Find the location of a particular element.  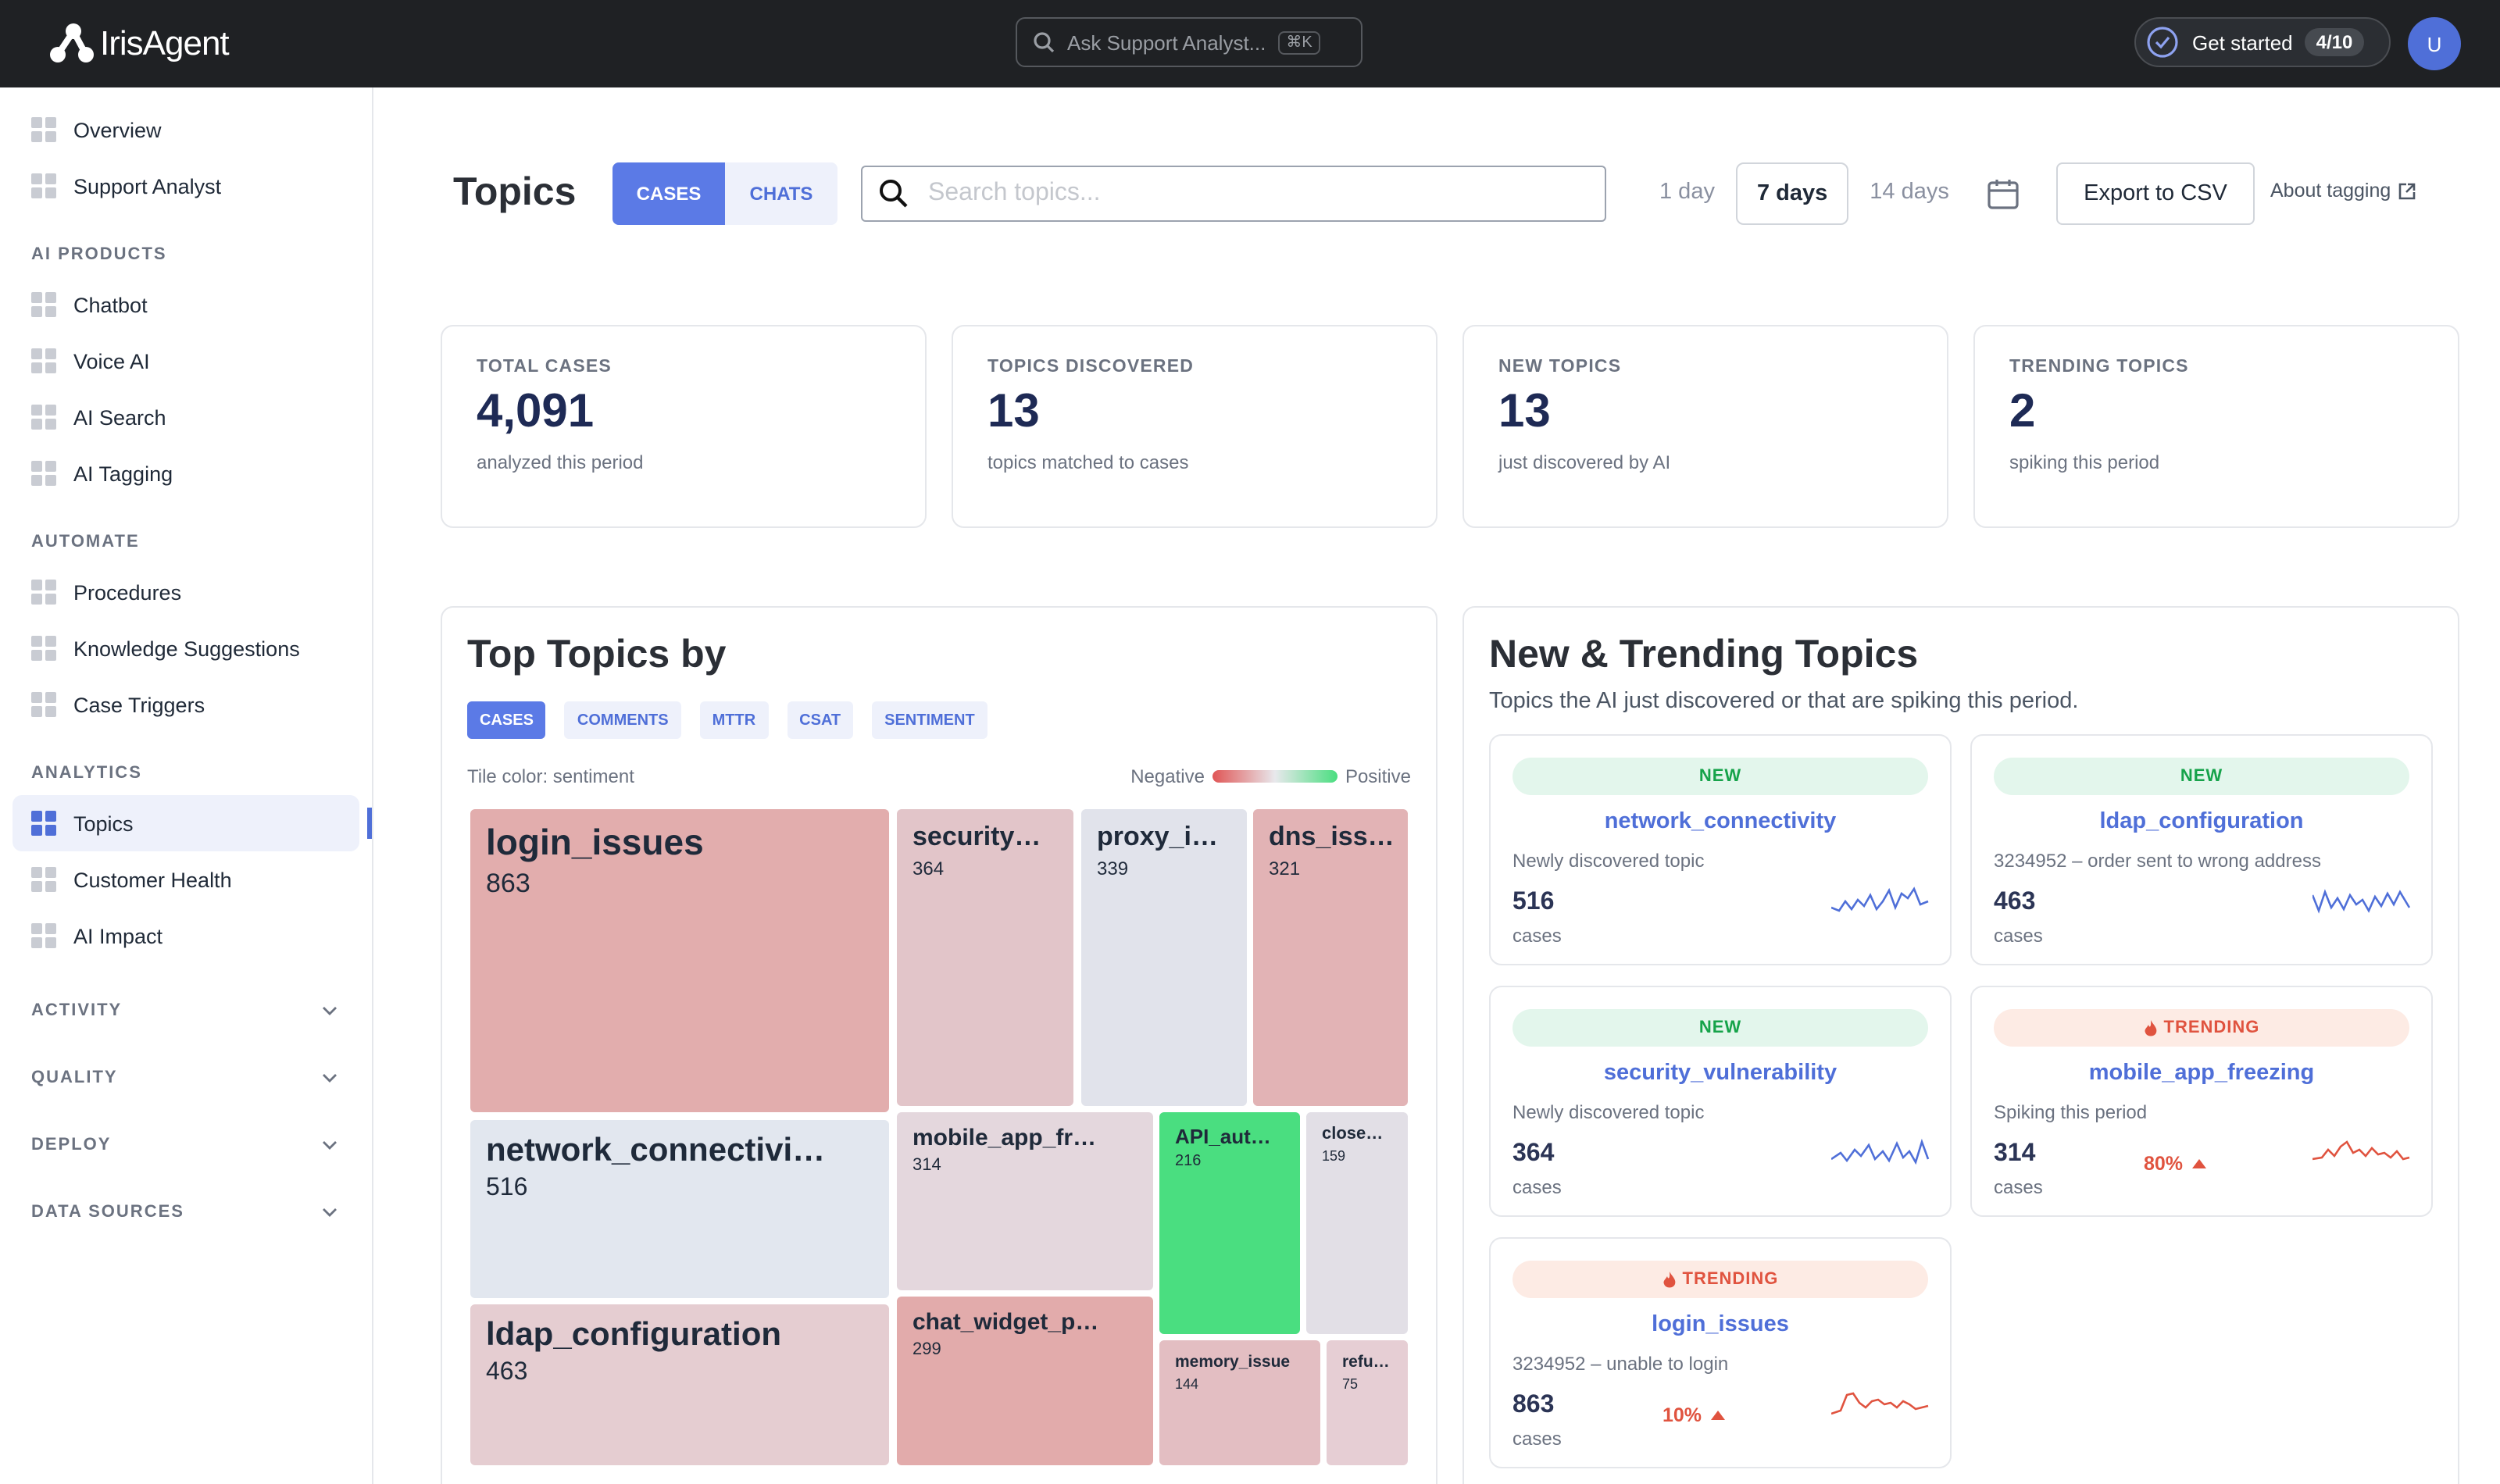

tile-name: ldap_configuration is located at coordinates (633, 1335).